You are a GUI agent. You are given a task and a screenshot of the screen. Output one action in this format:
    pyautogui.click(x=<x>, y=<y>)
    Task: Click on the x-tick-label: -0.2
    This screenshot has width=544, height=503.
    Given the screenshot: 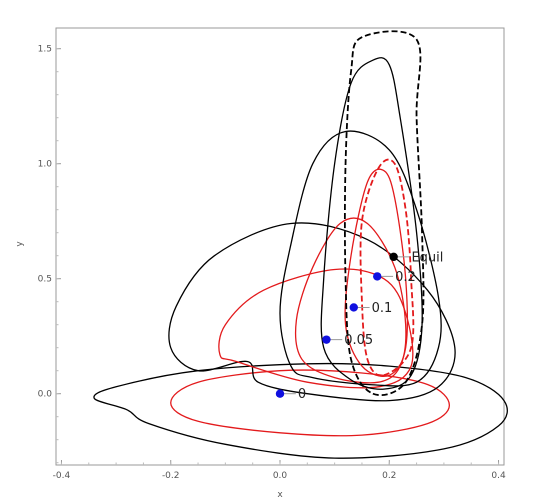 What is the action you would take?
    pyautogui.click(x=171, y=476)
    